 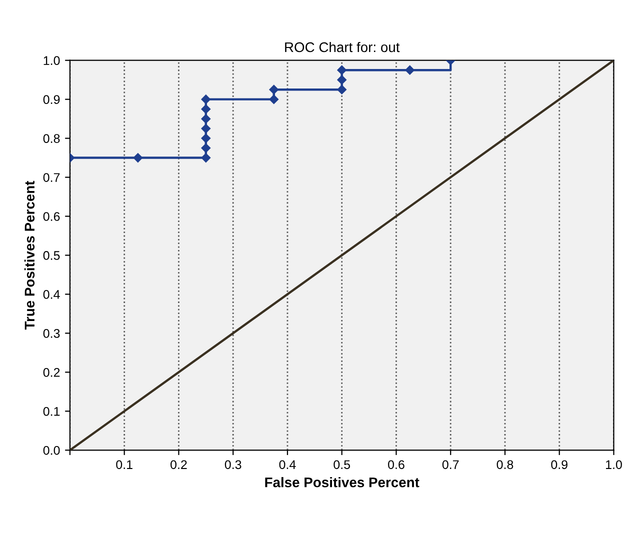 What do you see at coordinates (614, 465) in the screenshot?
I see `x-tick-label: 1.0` at bounding box center [614, 465].